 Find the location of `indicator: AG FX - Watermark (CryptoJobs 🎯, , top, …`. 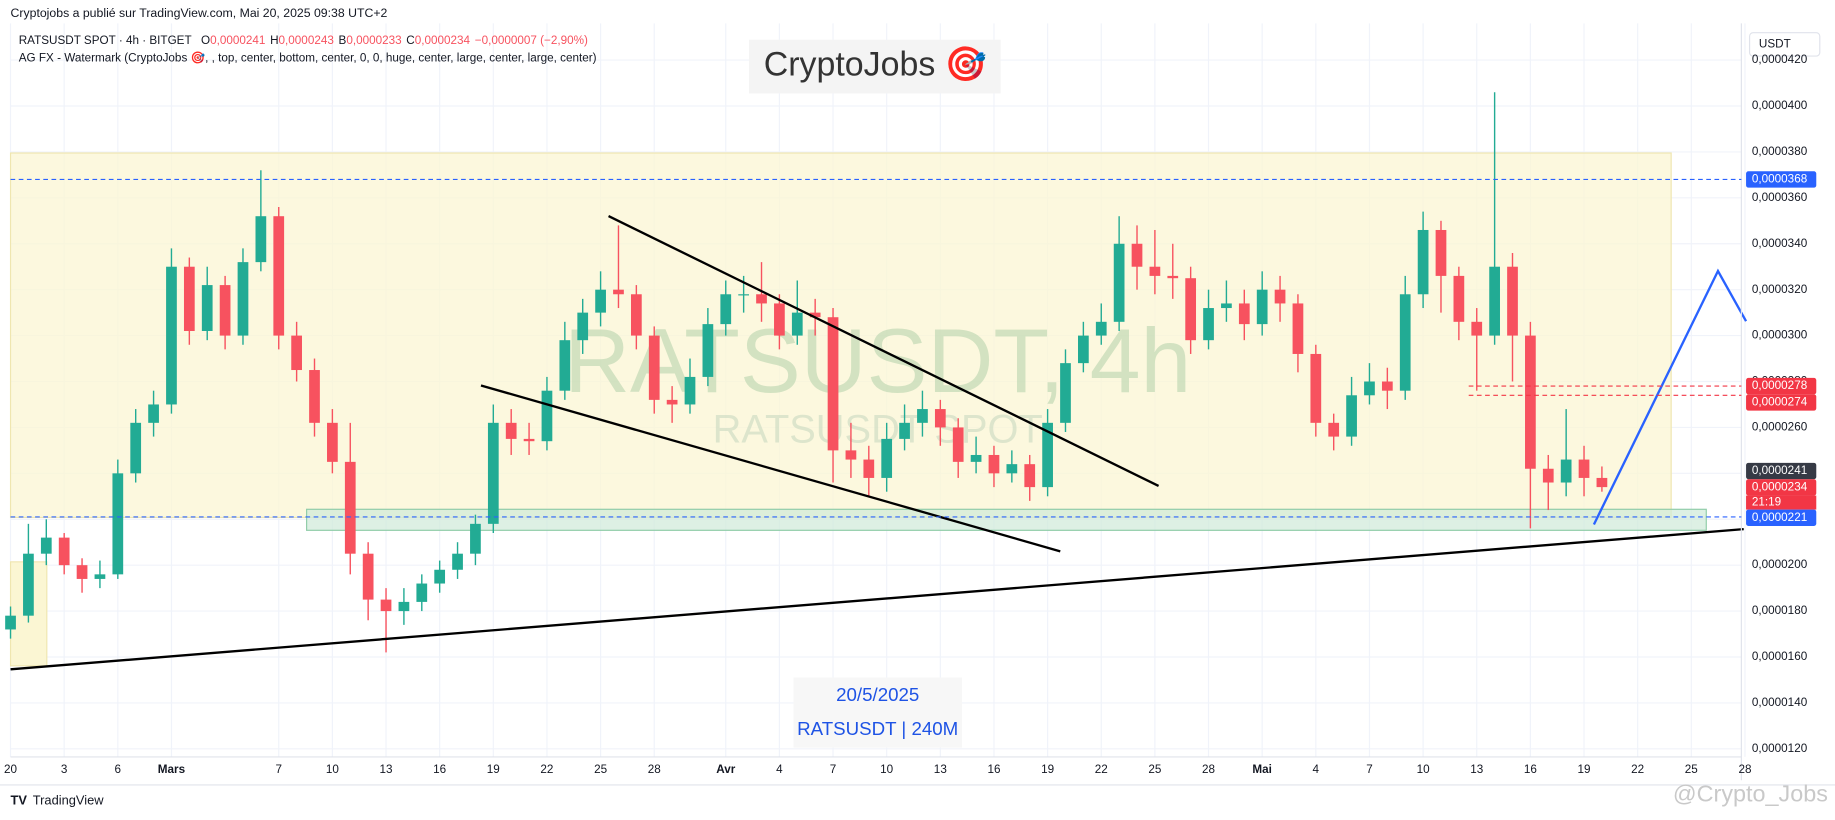

indicator: AG FX - Watermark (CryptoJobs 🎯, , top, … is located at coordinates (308, 58).